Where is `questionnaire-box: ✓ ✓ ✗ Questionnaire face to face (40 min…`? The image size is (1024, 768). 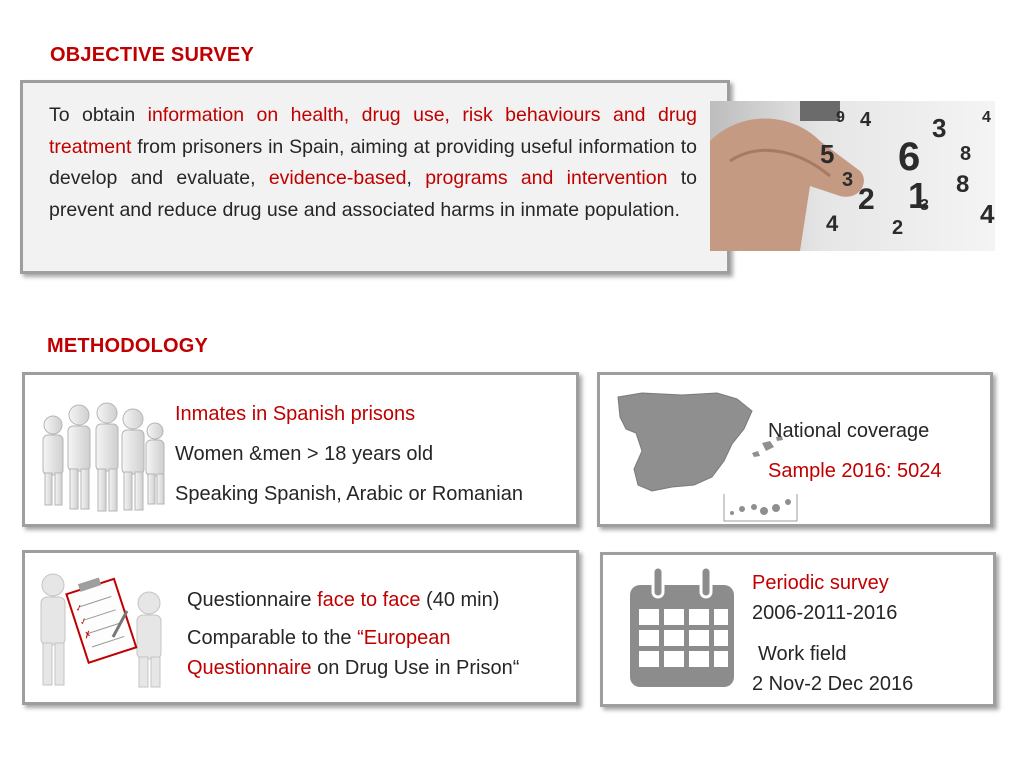 questionnaire-box: ✓ ✓ ✗ Questionnaire face to face (40 min… is located at coordinates (300, 627).